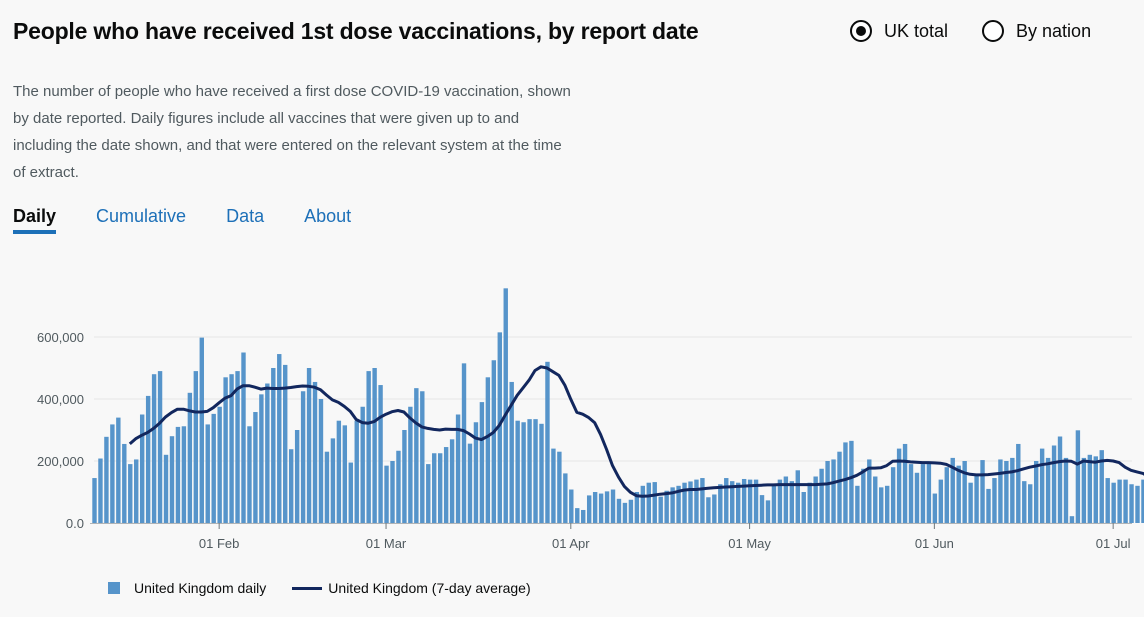  What do you see at coordinates (1036, 31) in the screenshot?
I see `radio-by-nation: By nation` at bounding box center [1036, 31].